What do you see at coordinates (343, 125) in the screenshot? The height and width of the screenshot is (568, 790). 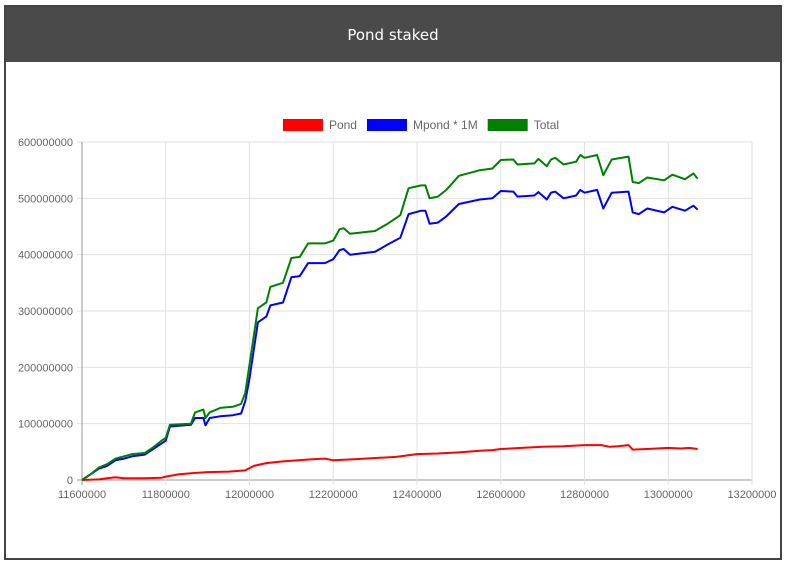 I see `legend-label: Pond` at bounding box center [343, 125].